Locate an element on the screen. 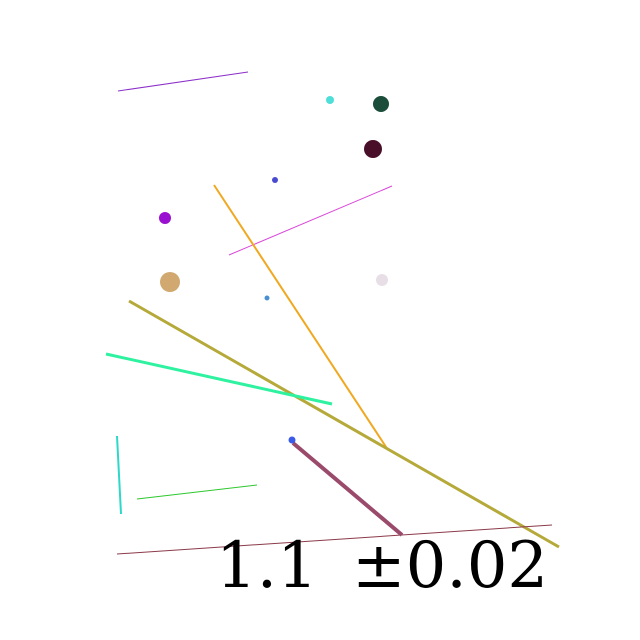 The width and height of the screenshot is (640, 640). purple-line is located at coordinates (183, 81).